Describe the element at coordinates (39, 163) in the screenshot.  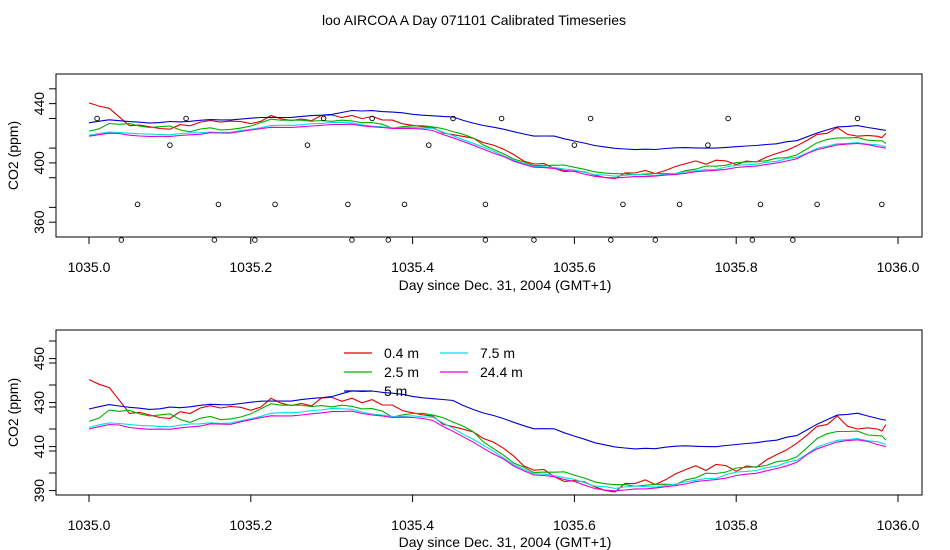
I see `y-tick-label: 400` at that location.